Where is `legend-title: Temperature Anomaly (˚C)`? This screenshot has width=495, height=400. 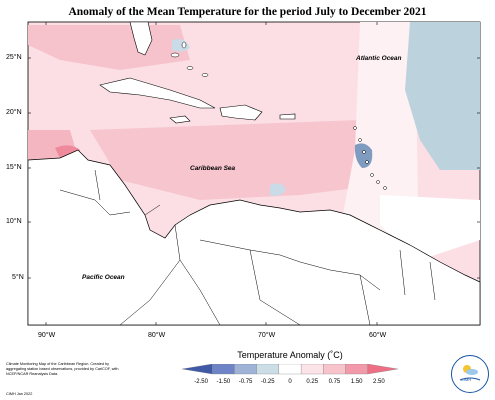
legend-title: Temperature Anomaly (˚C) is located at coordinates (290, 355).